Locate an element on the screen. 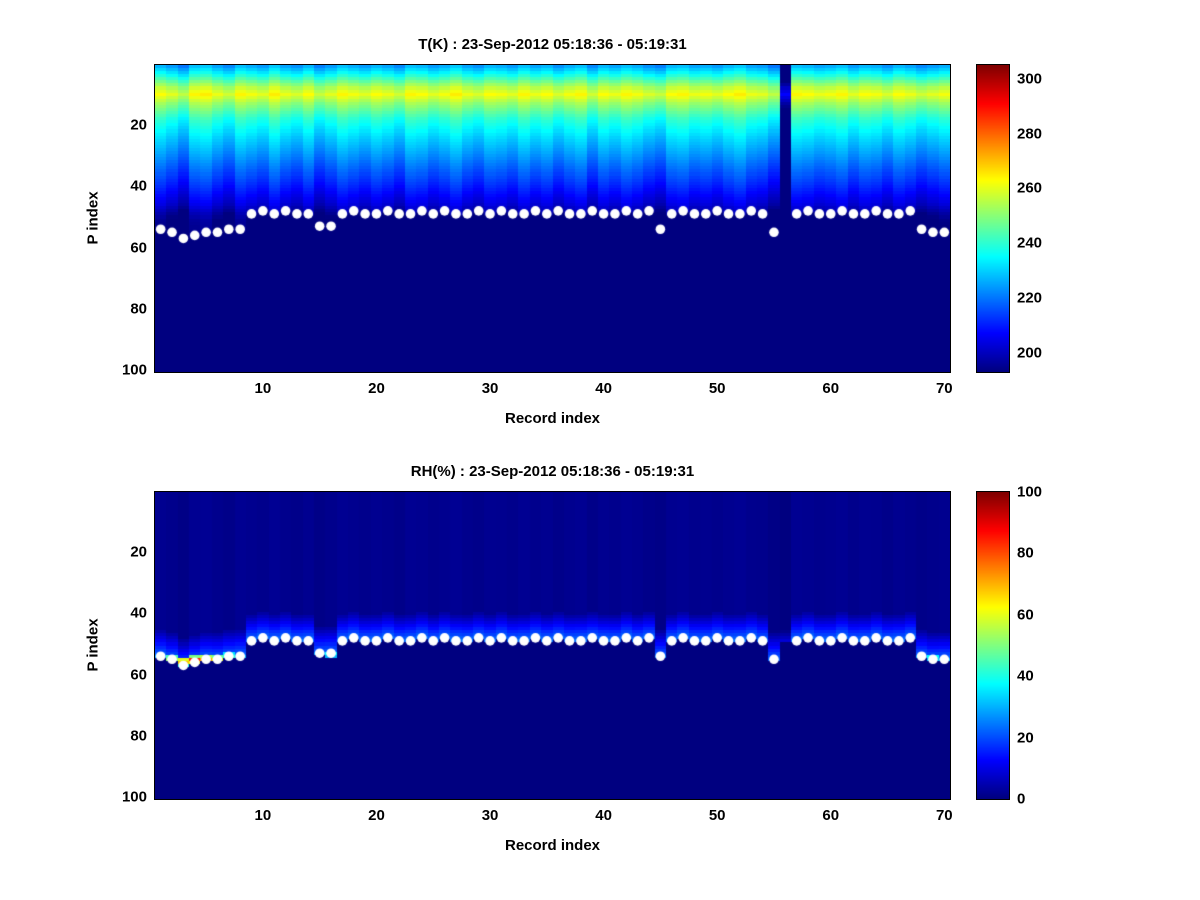  colorbar-tick-label: 0 is located at coordinates (1021, 799).